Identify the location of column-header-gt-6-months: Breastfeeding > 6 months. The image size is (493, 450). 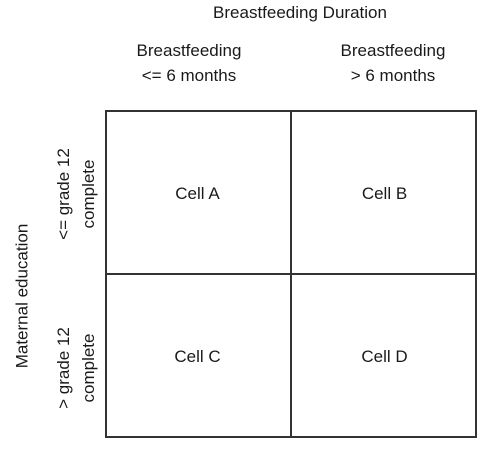
(393, 63).